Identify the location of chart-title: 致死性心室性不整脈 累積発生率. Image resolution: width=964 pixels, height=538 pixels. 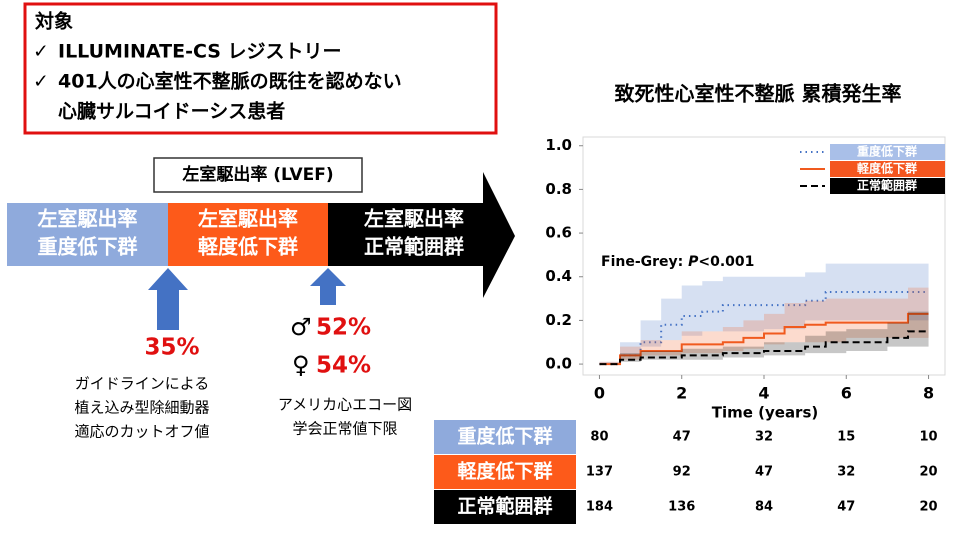
(758, 94).